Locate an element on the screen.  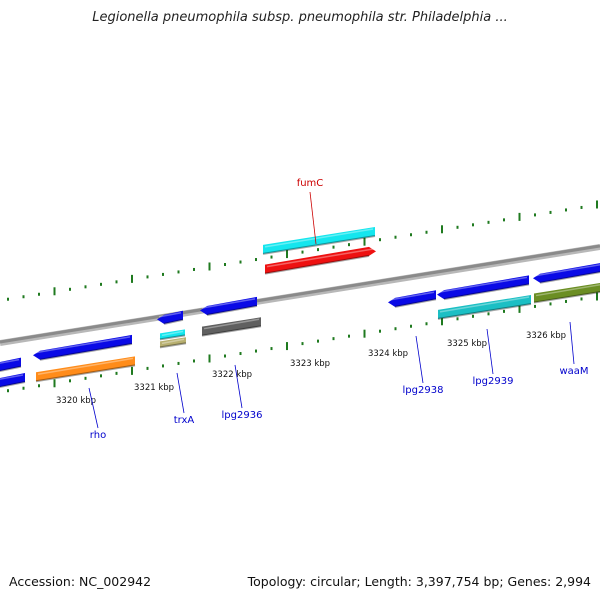
gene-arrow-rho is located at coordinates (85, 369).